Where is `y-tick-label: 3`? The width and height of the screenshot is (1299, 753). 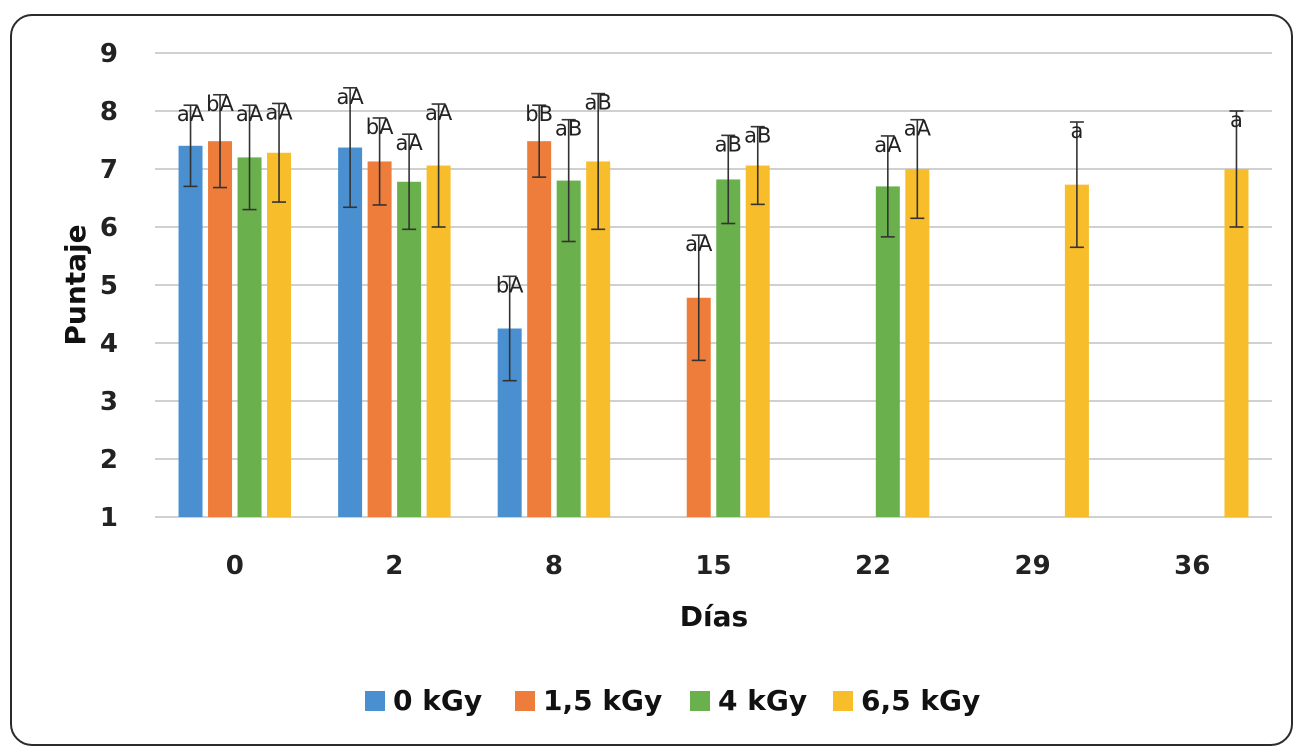
y-tick-label: 3 is located at coordinates (109, 402).